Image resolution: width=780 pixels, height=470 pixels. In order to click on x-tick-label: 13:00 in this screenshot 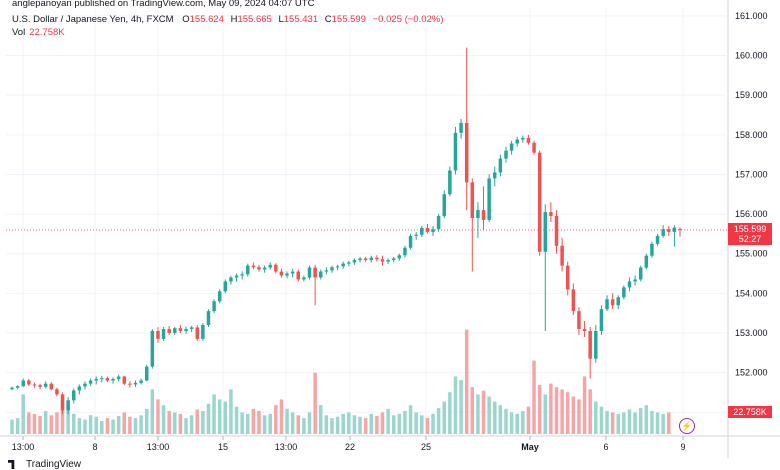, I will do `click(23, 447)`.